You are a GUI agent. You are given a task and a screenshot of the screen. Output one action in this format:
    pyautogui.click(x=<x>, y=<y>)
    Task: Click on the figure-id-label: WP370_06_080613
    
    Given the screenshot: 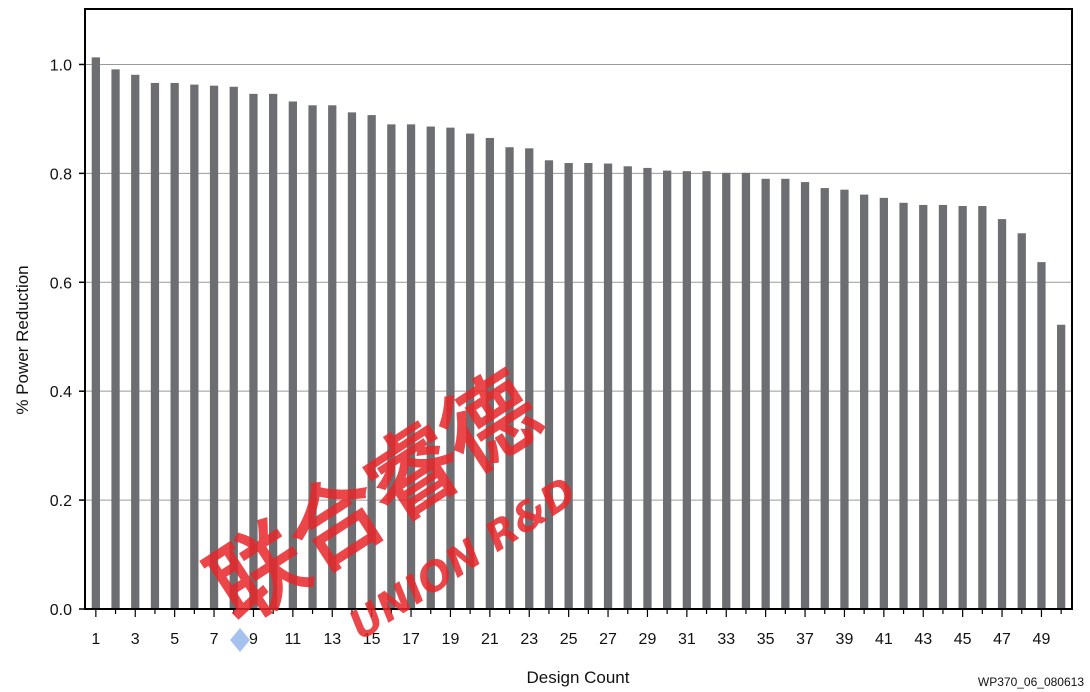 What is the action you would take?
    pyautogui.click(x=1031, y=682)
    